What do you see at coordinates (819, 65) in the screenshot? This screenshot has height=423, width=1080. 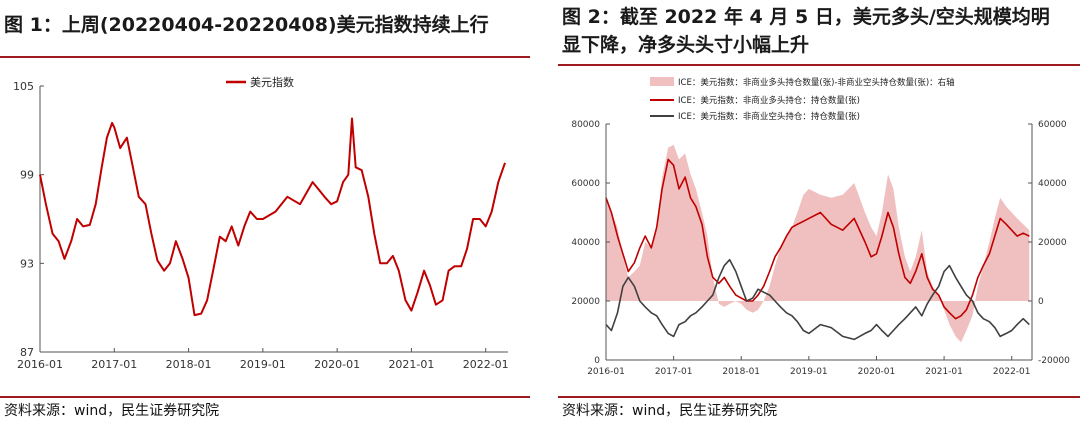 I see `figure-2-top-rule` at bounding box center [819, 65].